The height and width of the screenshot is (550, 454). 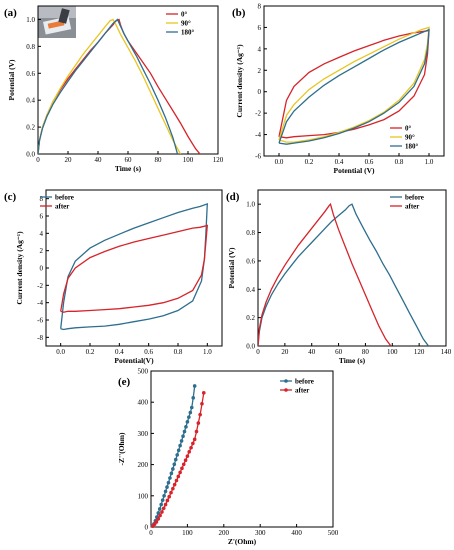 What do you see at coordinates (242, 541) in the screenshot?
I see `x-axis-label: Z'(Ohm)` at bounding box center [242, 541].